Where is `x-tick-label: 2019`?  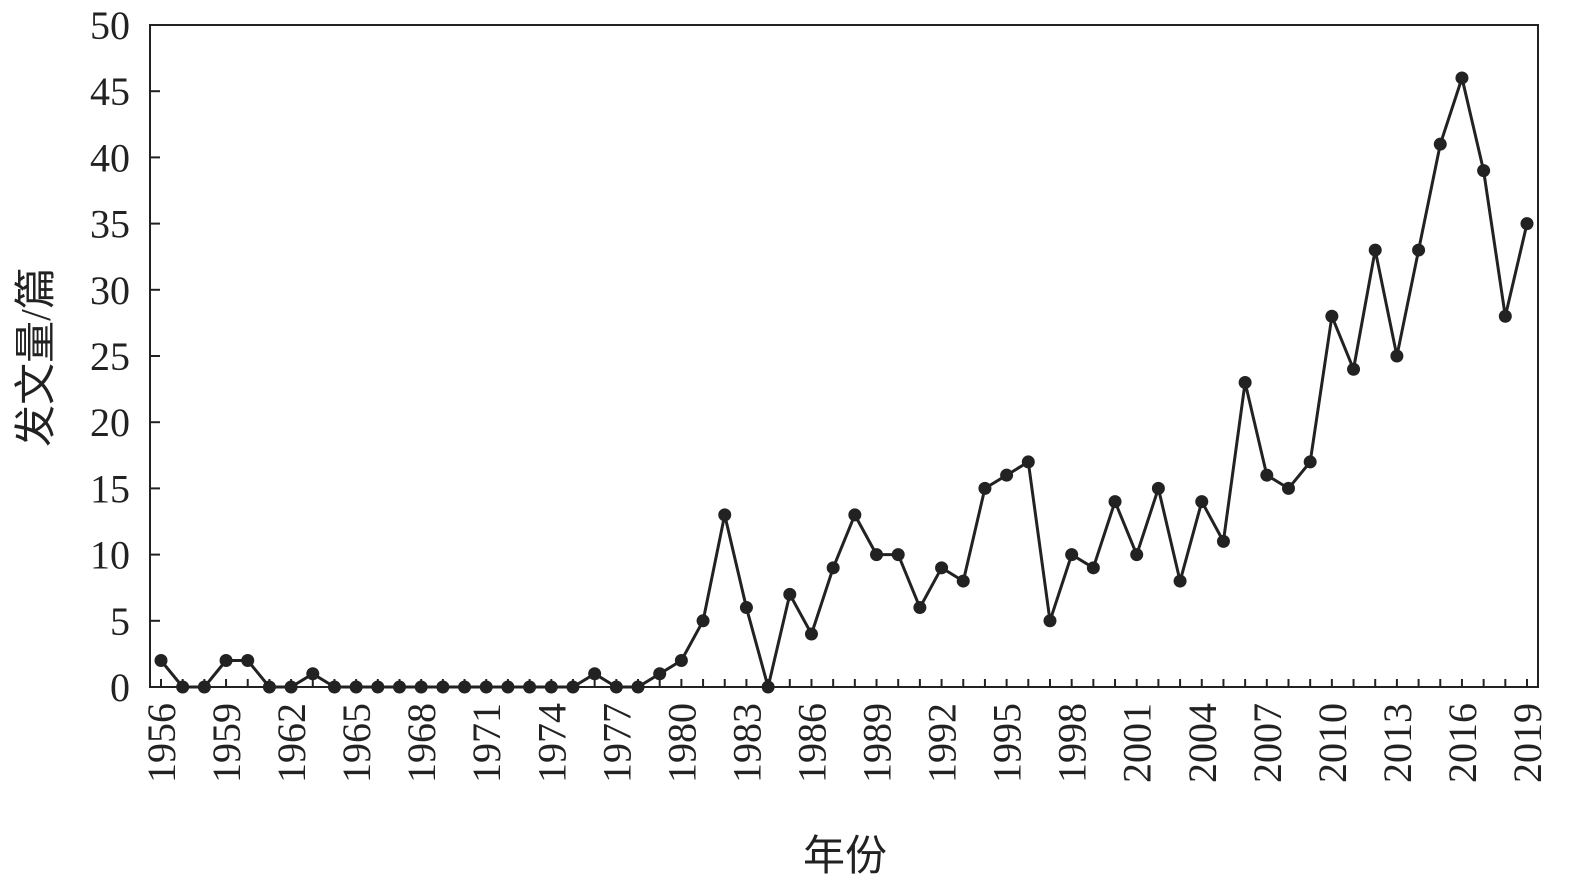
x-tick-label: 2019 is located at coordinates (1527, 743).